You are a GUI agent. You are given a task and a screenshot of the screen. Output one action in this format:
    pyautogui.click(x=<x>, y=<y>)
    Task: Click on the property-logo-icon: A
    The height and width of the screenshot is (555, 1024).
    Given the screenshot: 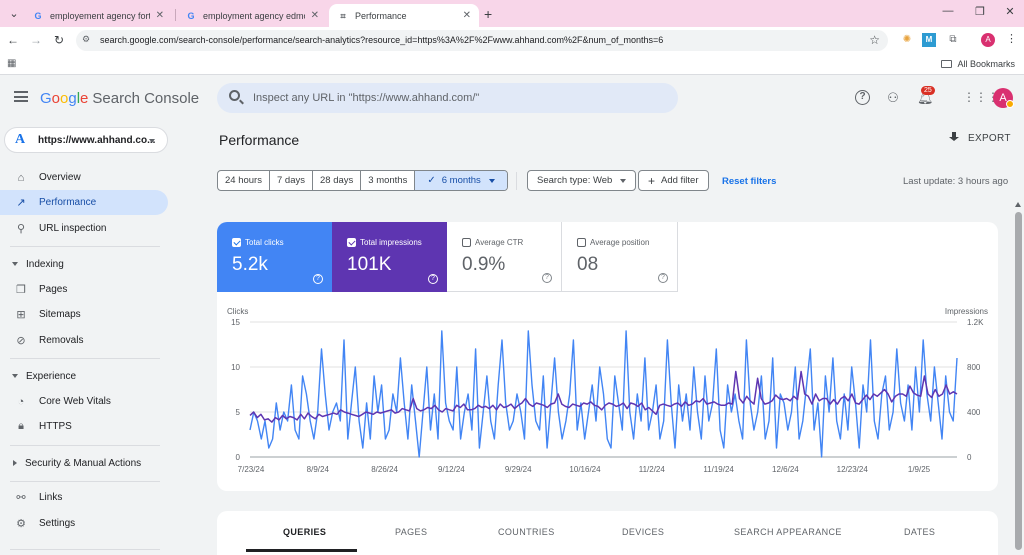 What is the action you would take?
    pyautogui.click(x=20, y=139)
    